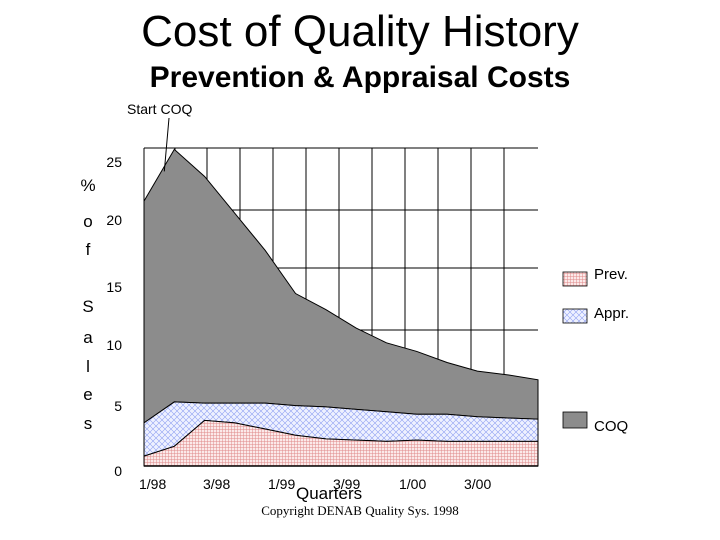 The image size is (720, 540). I want to click on x-axis-label: Quarters, so click(329, 493).